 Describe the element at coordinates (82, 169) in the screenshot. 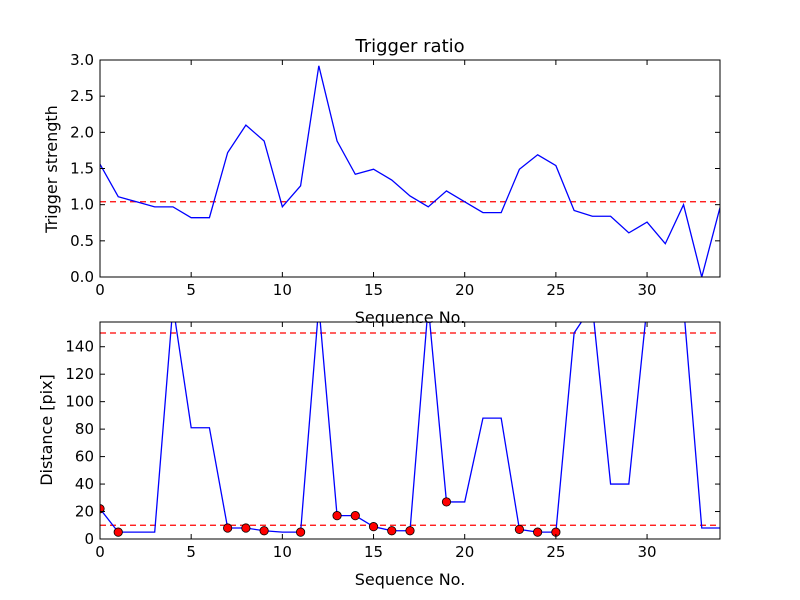

I see `y-tick-label: 1.5` at that location.